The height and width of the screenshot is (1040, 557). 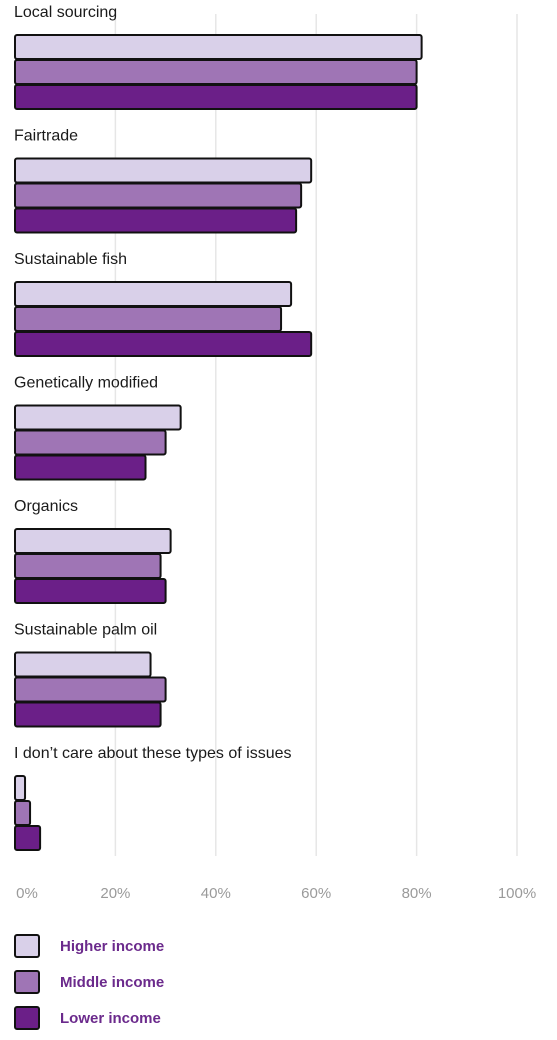 What do you see at coordinates (153, 753) in the screenshot?
I see `category-label-i-don-t-care-about-these-types-of-issues: I don’t care about these types of issues` at bounding box center [153, 753].